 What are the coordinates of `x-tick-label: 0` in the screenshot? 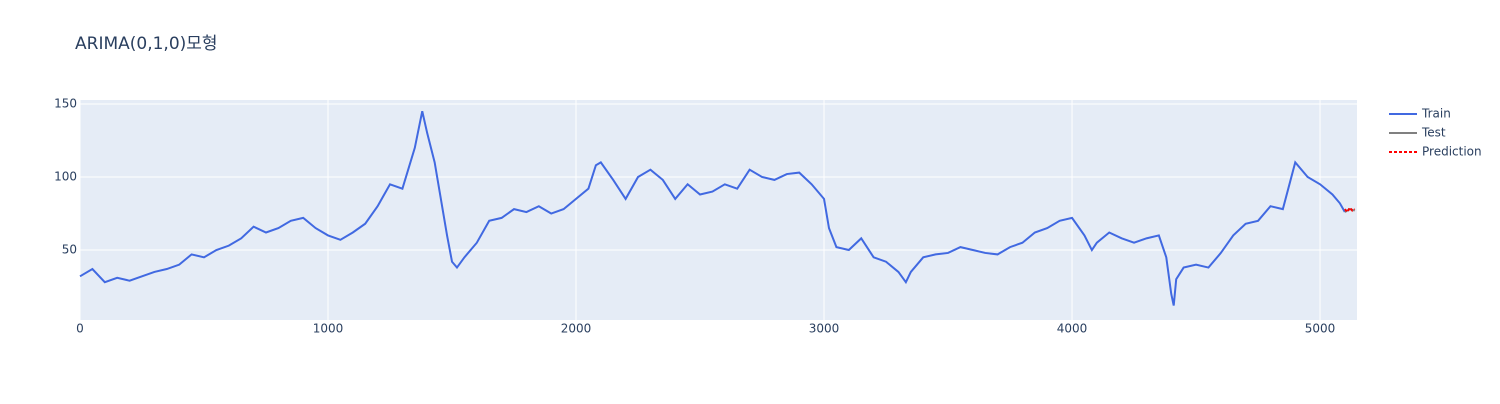 It's located at (80, 329).